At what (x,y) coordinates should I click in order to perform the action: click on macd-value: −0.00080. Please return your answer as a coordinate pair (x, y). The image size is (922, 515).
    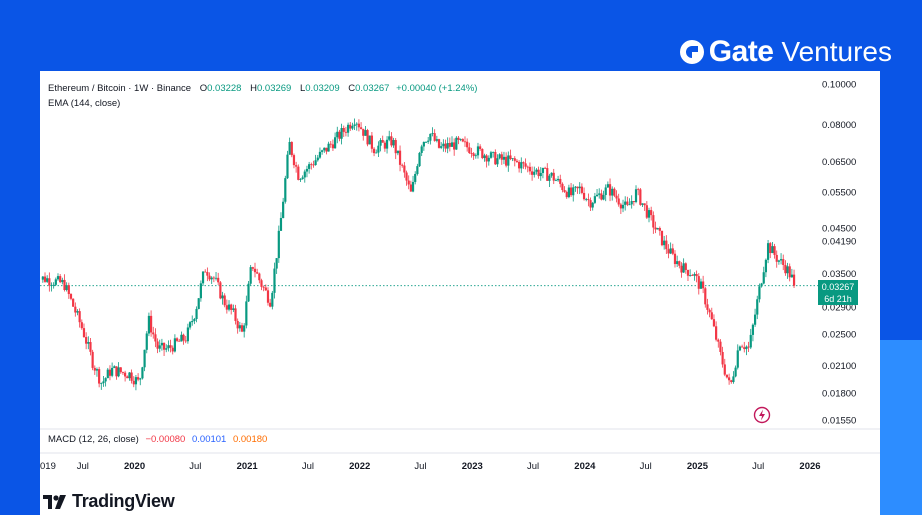
    Looking at the image, I should click on (165, 439).